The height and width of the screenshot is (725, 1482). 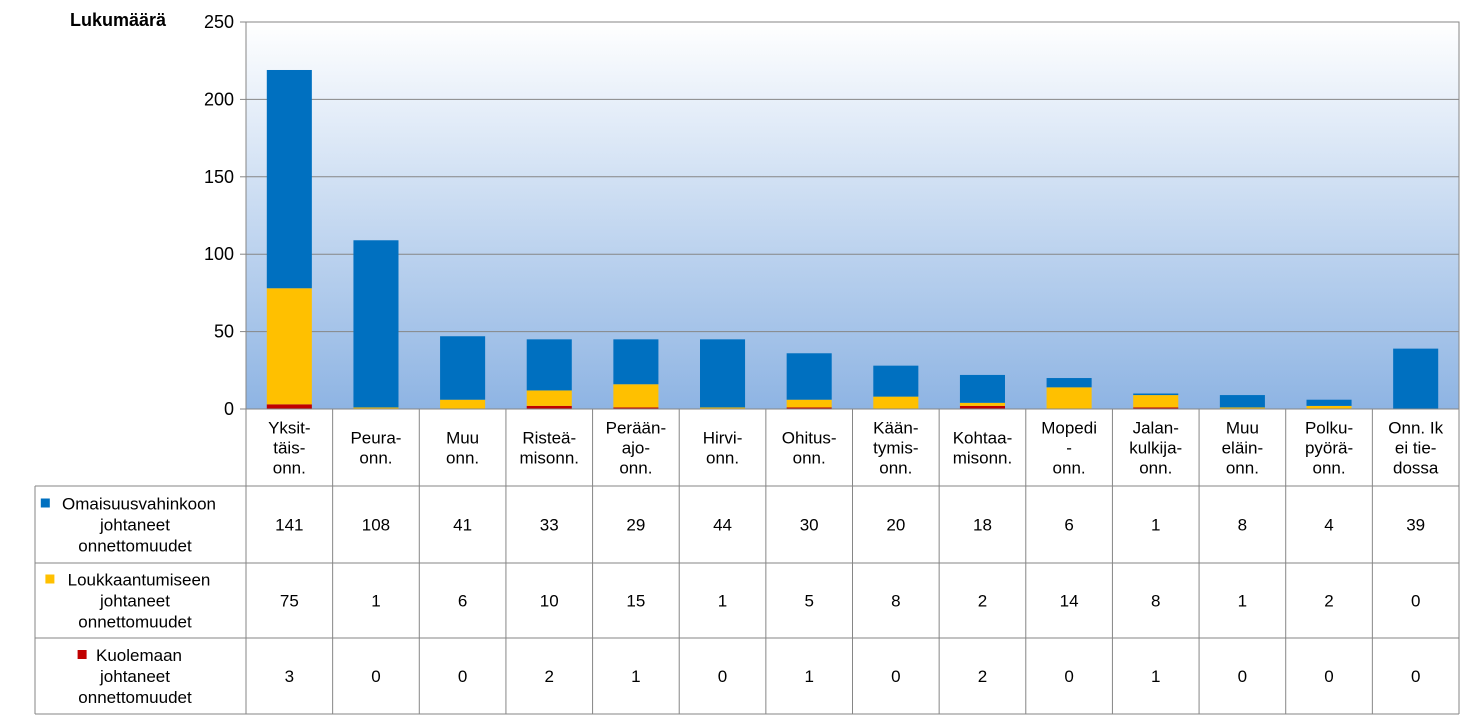 What do you see at coordinates (895, 525) in the screenshot?
I see `table-value: 20` at bounding box center [895, 525].